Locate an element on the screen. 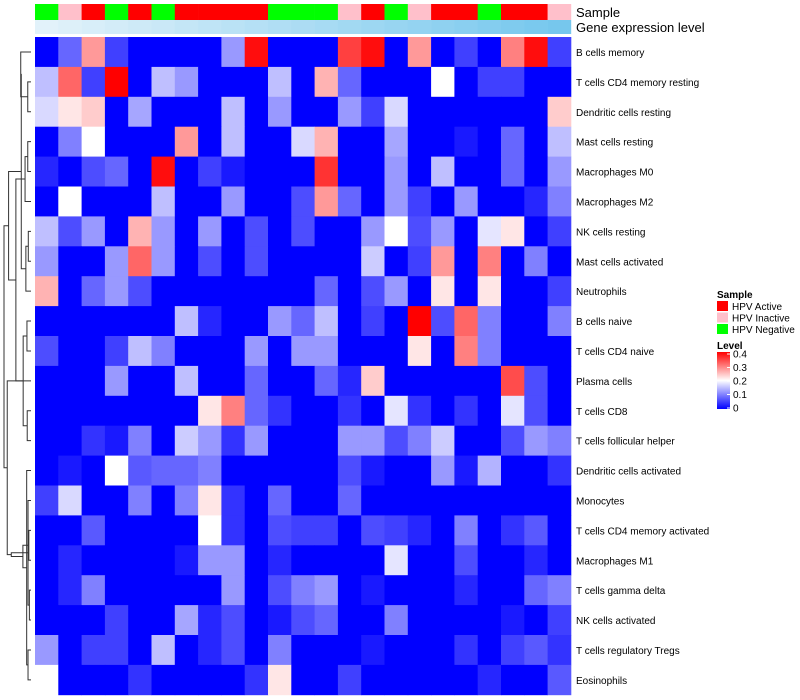 Image resolution: width=800 pixels, height=700 pixels. level-tick-label: 0.1 is located at coordinates (740, 395).